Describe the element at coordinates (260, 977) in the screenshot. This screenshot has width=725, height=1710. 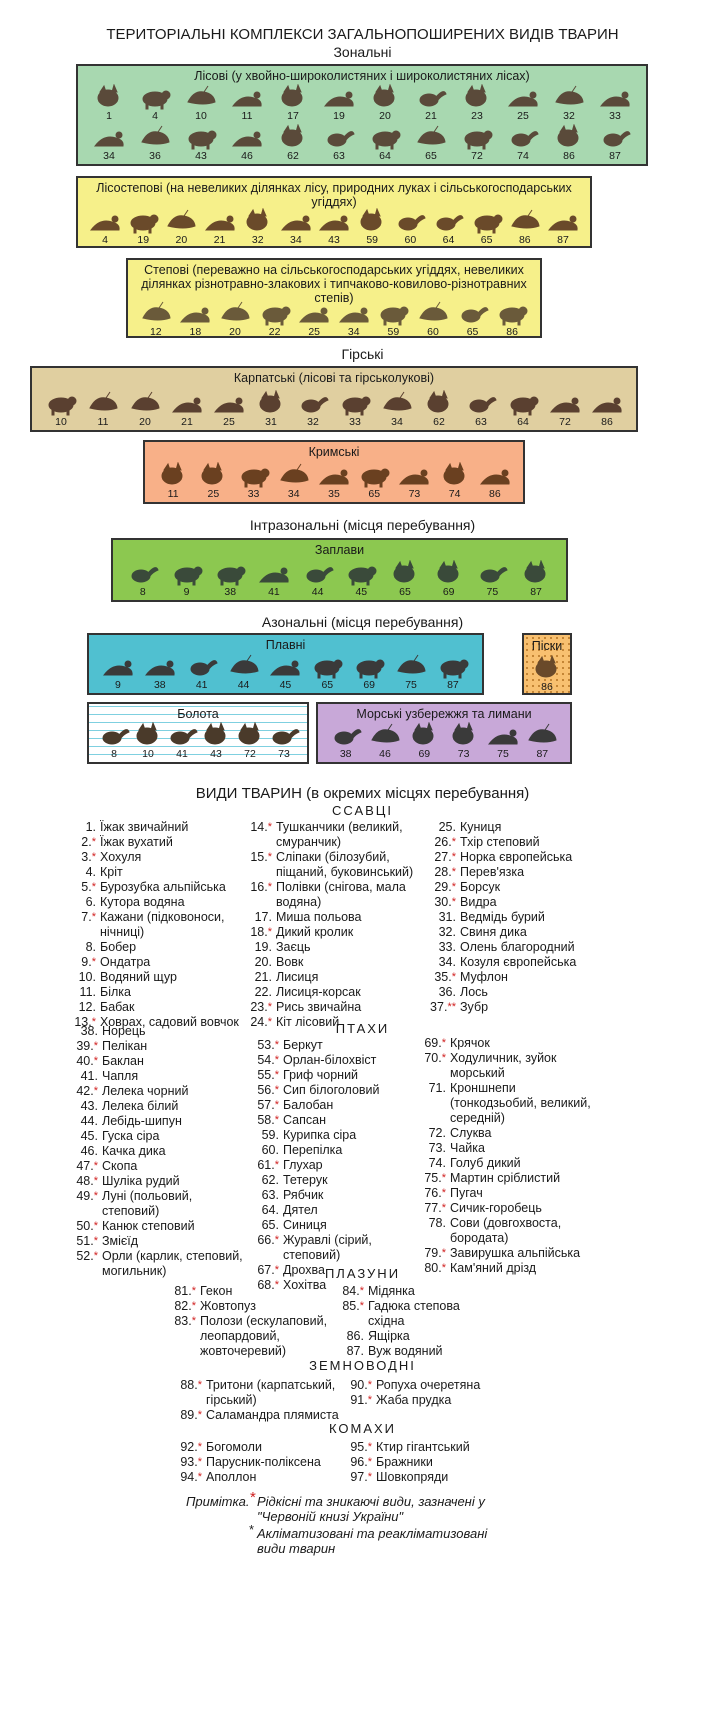
I see `species-number: 21.` at that location.